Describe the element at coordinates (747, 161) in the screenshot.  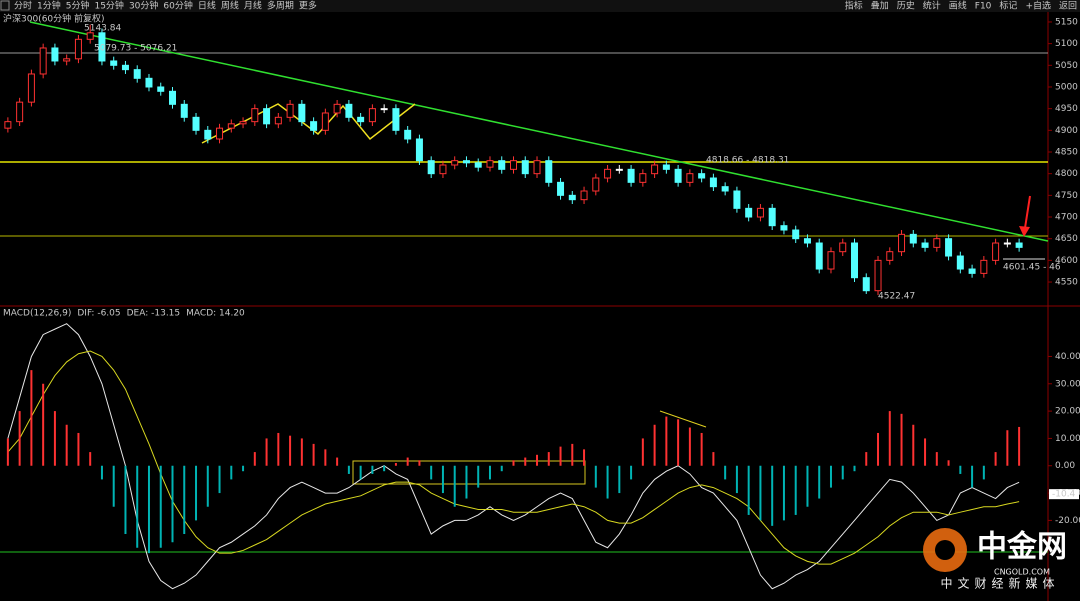
I see `price-note: 4818.66 - 4818.31` at that location.